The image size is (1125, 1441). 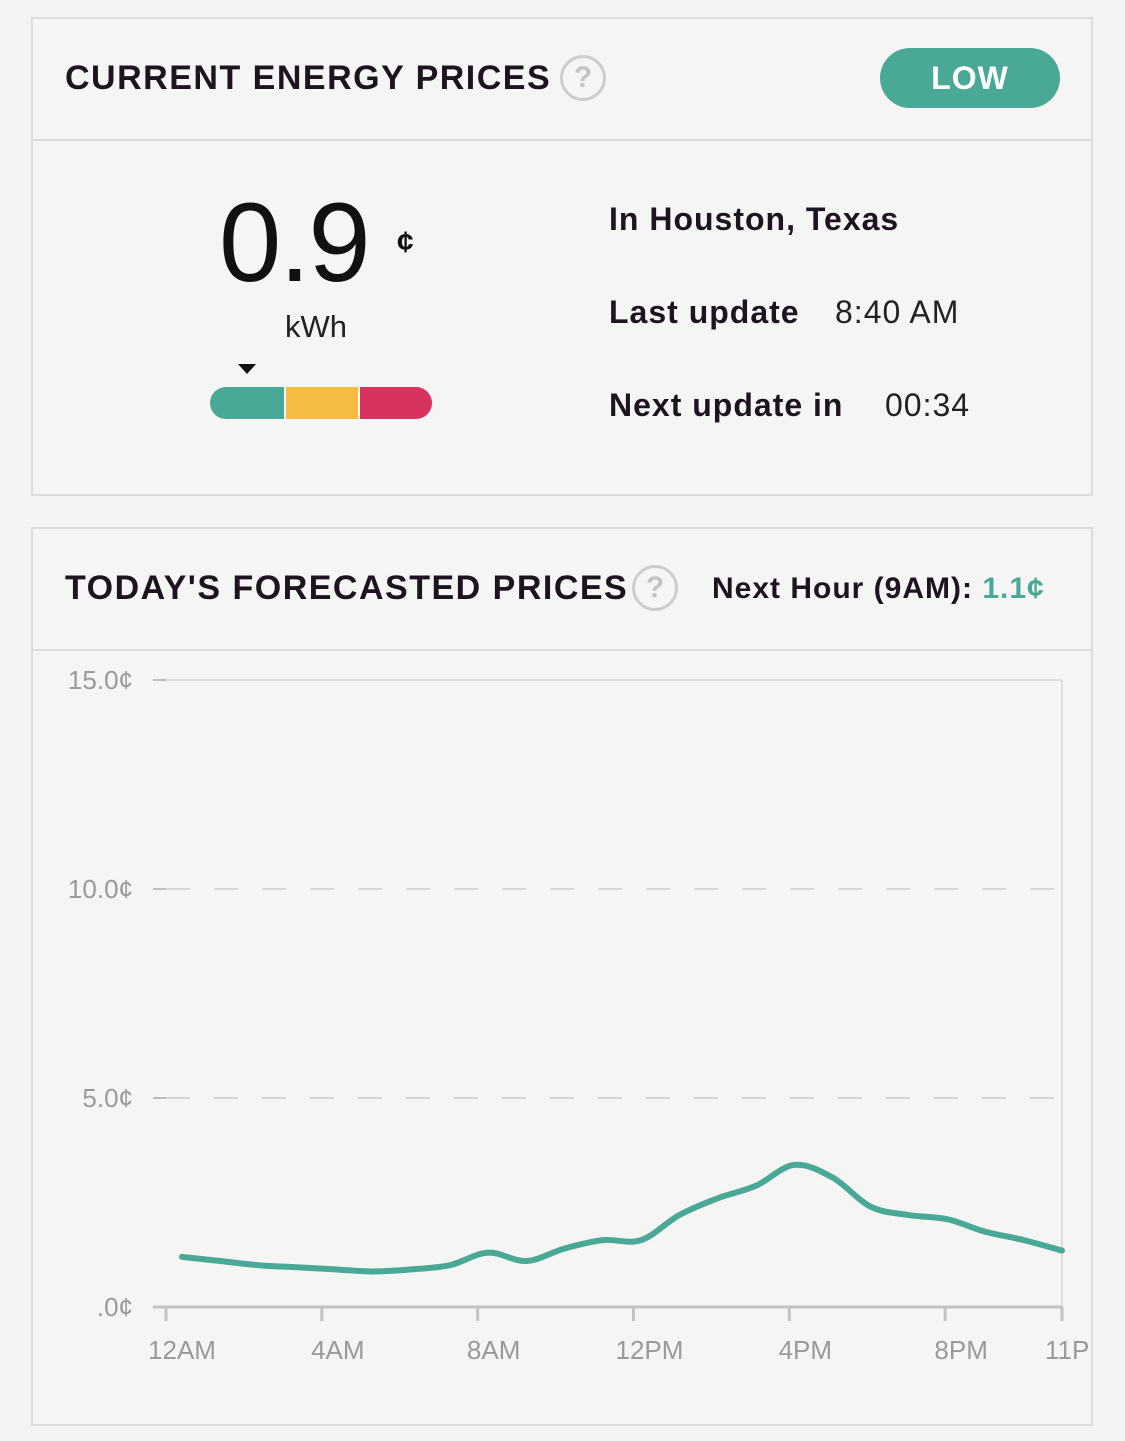 I want to click on next-update-value: 00:34, so click(x=928, y=405).